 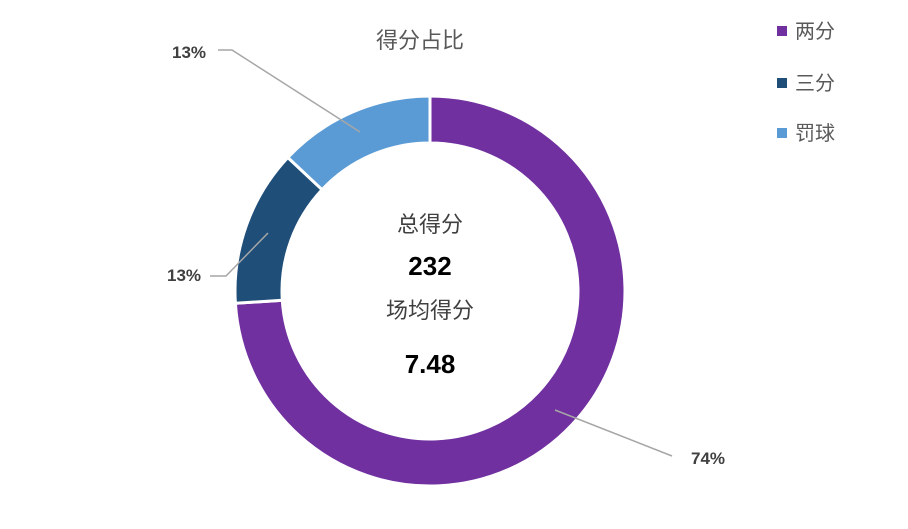 I want to click on total-score-label: 总得分, so click(x=430, y=225).